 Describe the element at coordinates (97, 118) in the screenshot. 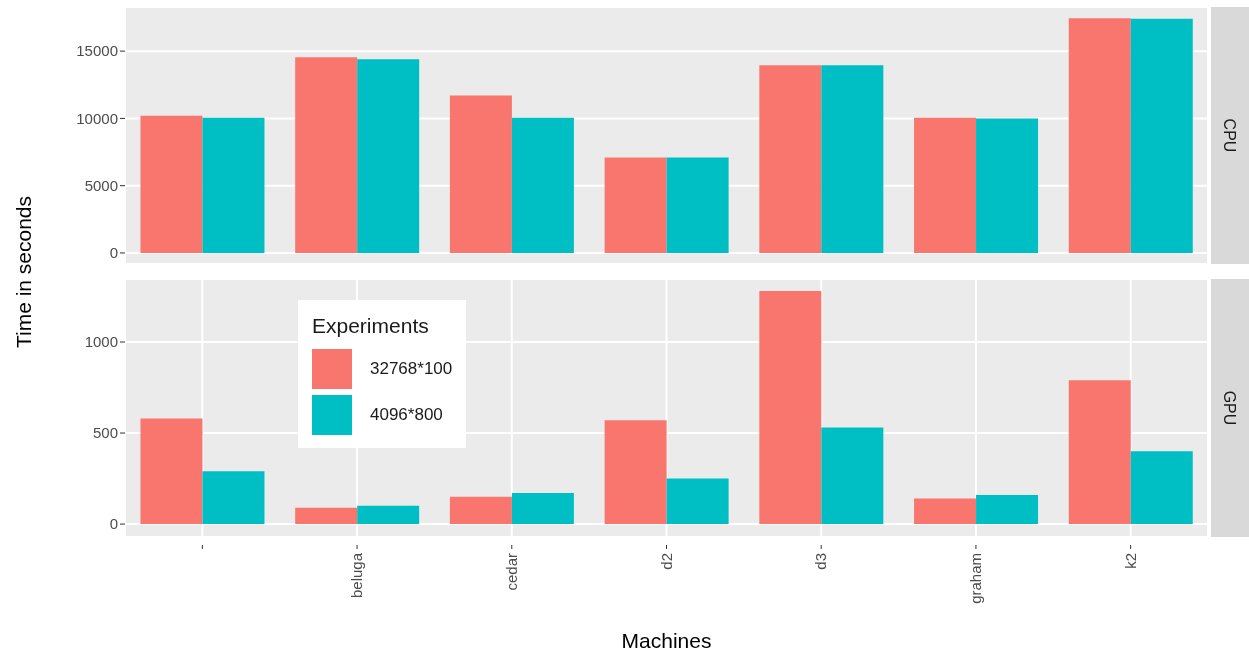

I see `y-tick-label: 10000` at that location.